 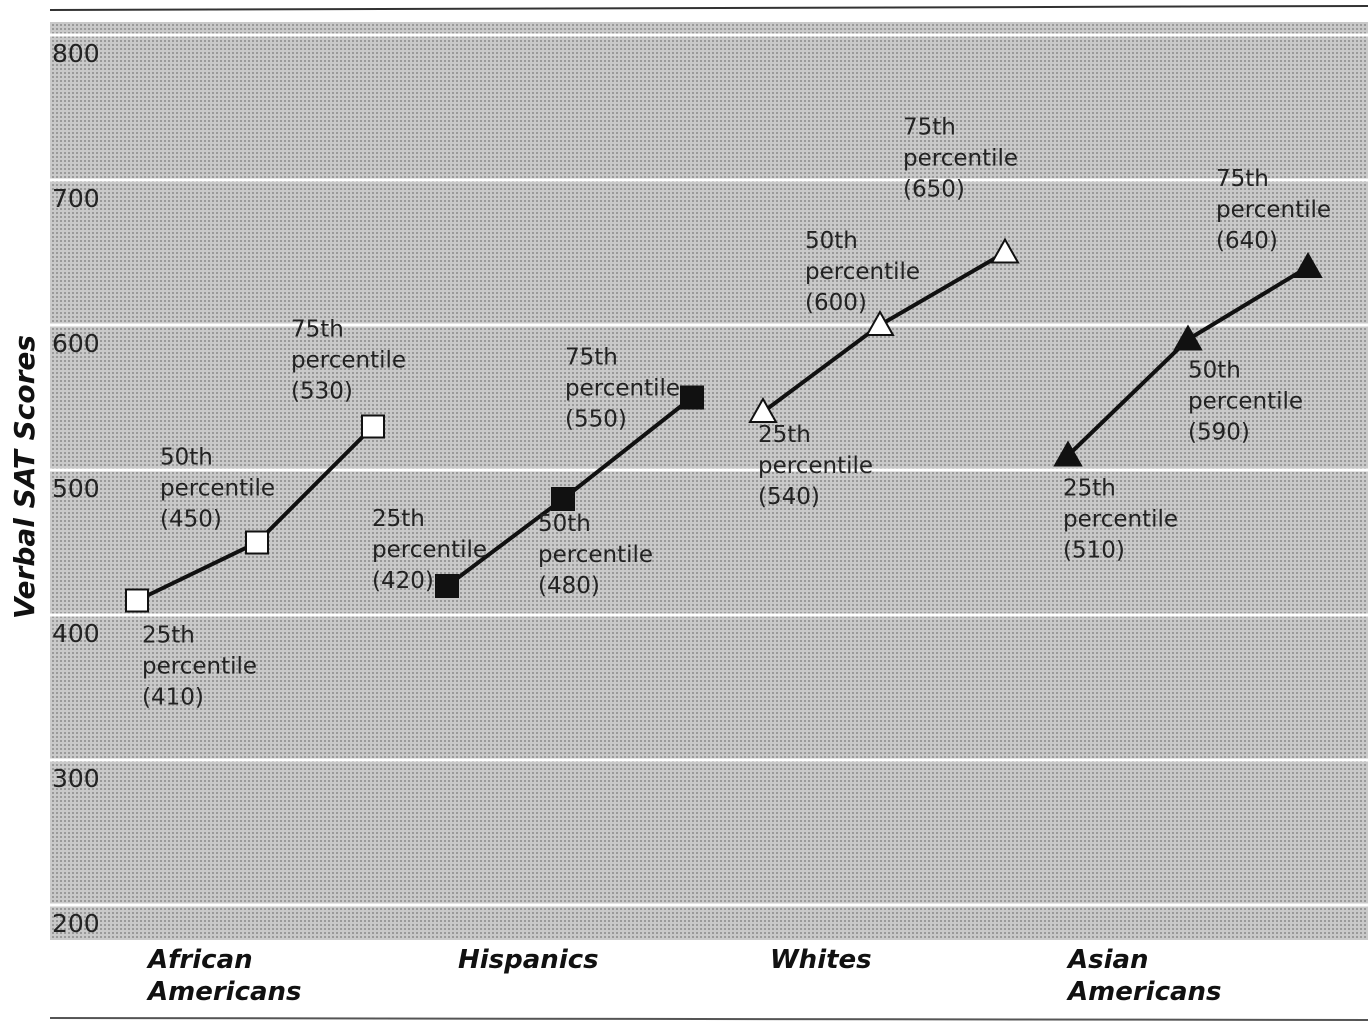 What do you see at coordinates (1094, 551) in the screenshot?
I see `data-point-label-line: (510)` at bounding box center [1094, 551].